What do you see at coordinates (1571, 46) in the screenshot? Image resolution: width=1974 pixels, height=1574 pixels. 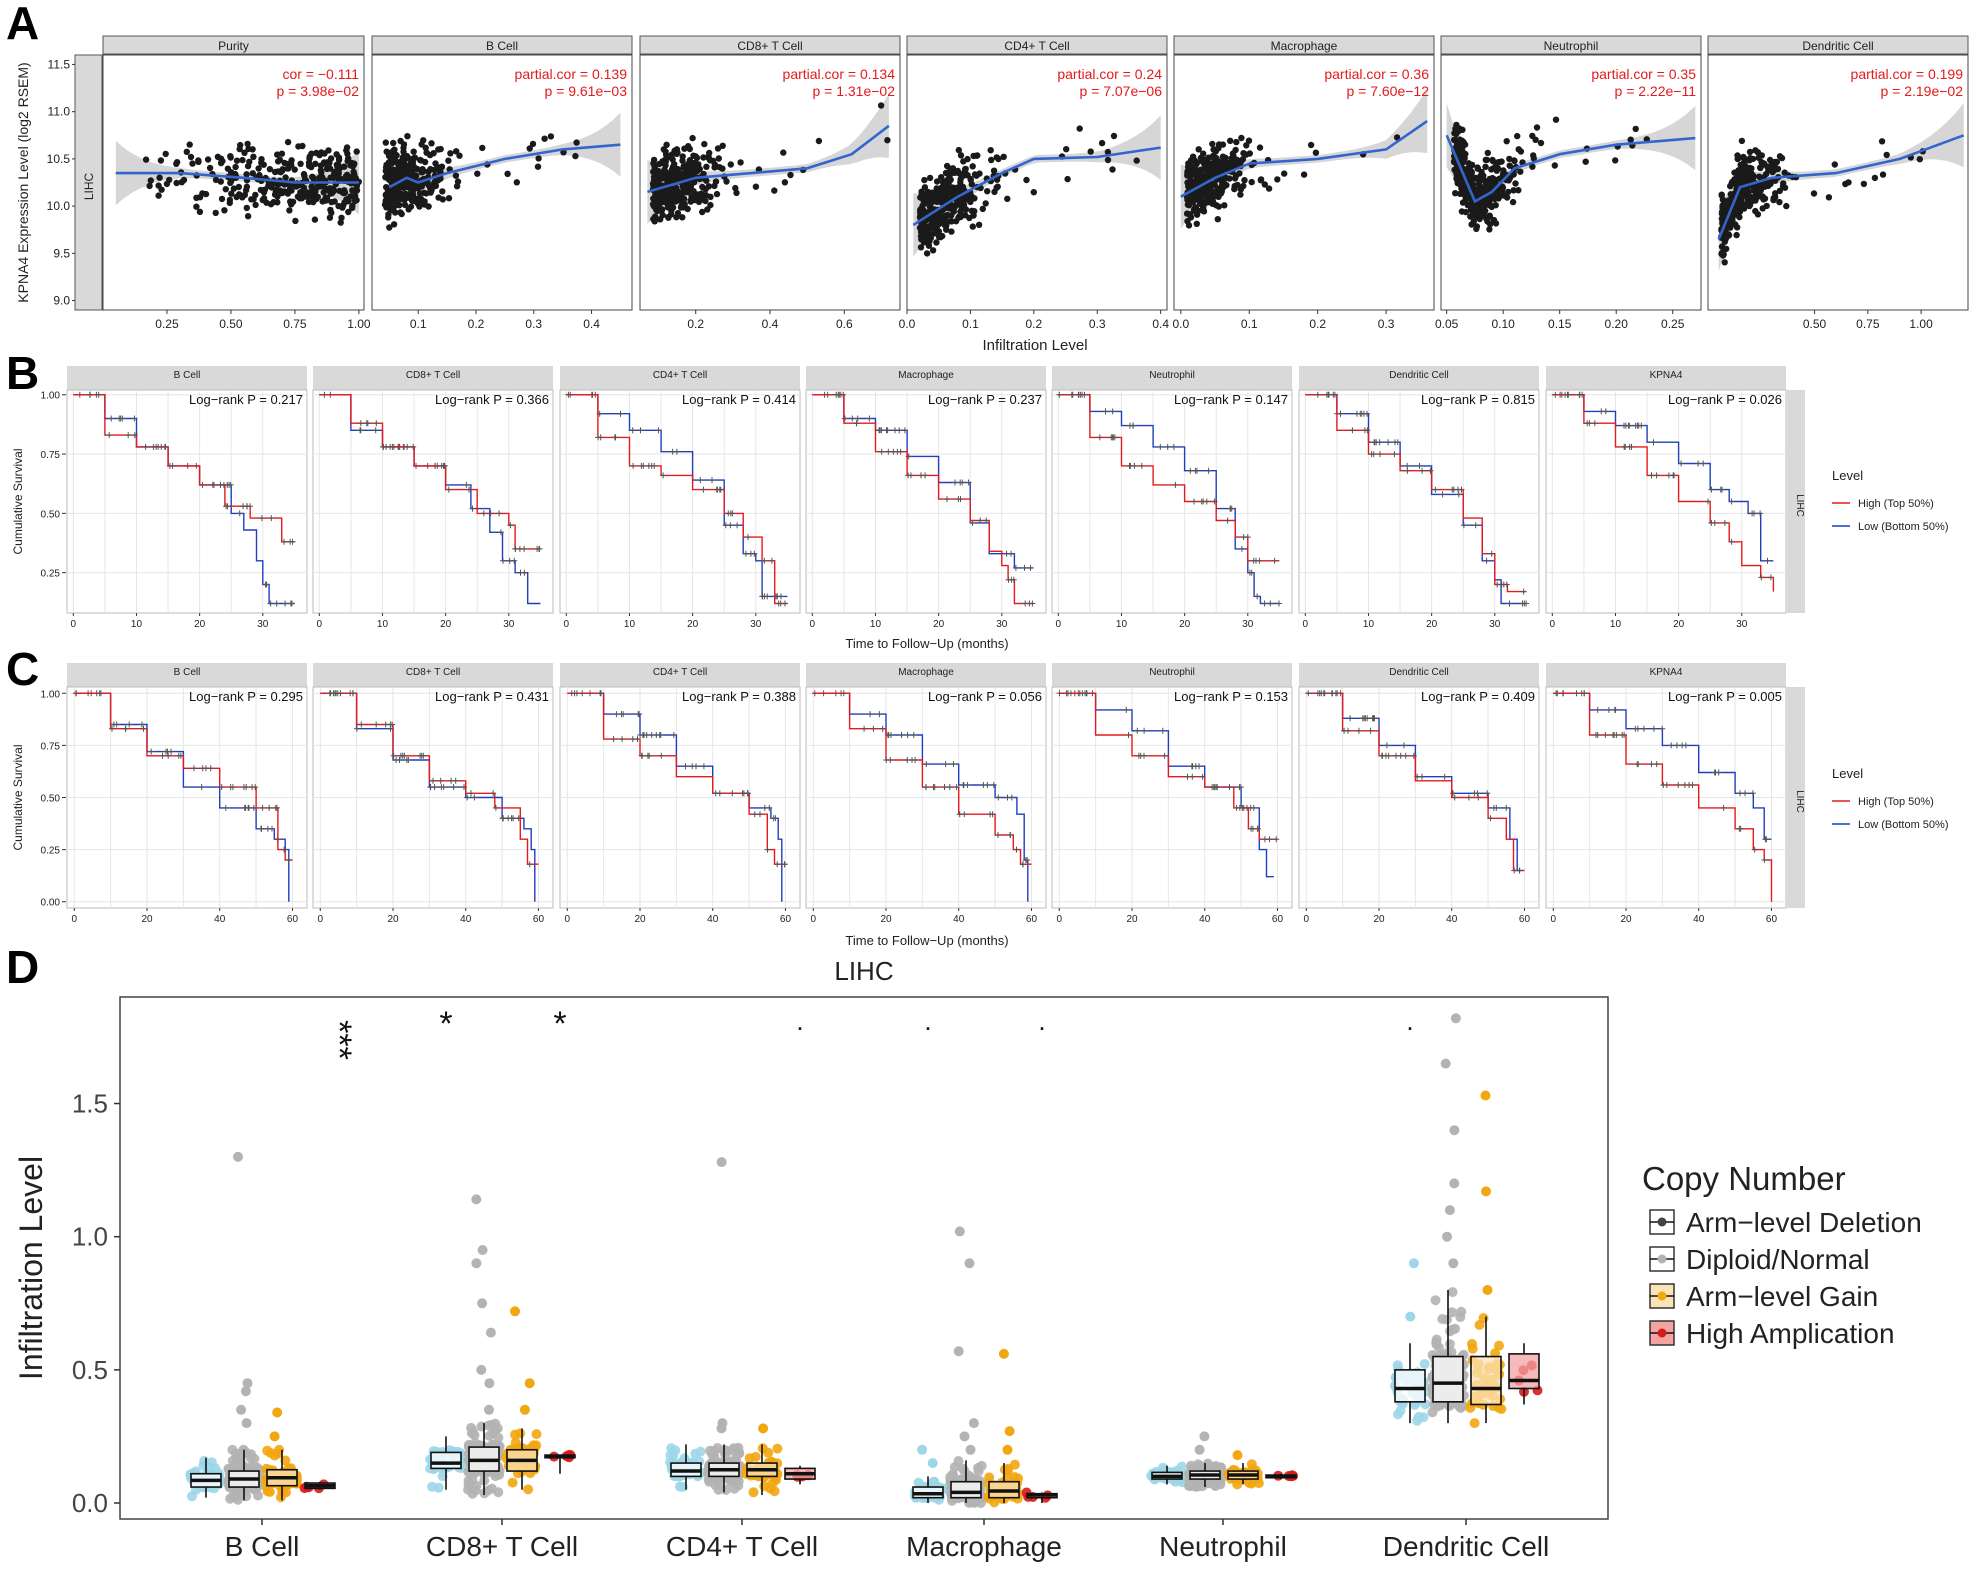 I see `facet-strip-label: Neutrophil` at bounding box center [1571, 46].